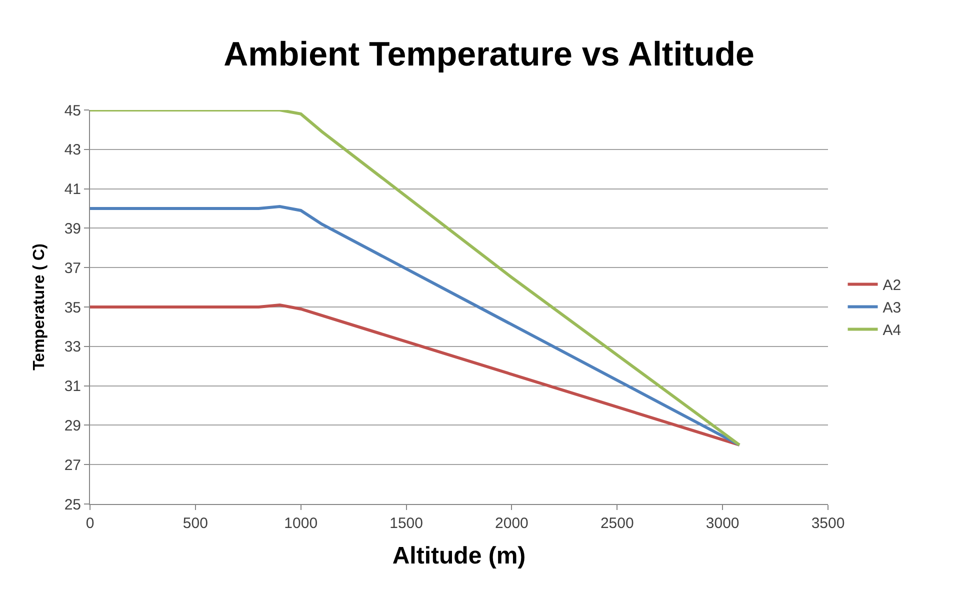 Image resolution: width=978 pixels, height=594 pixels. Describe the element at coordinates (892, 308) in the screenshot. I see `legend-label: A3` at that location.